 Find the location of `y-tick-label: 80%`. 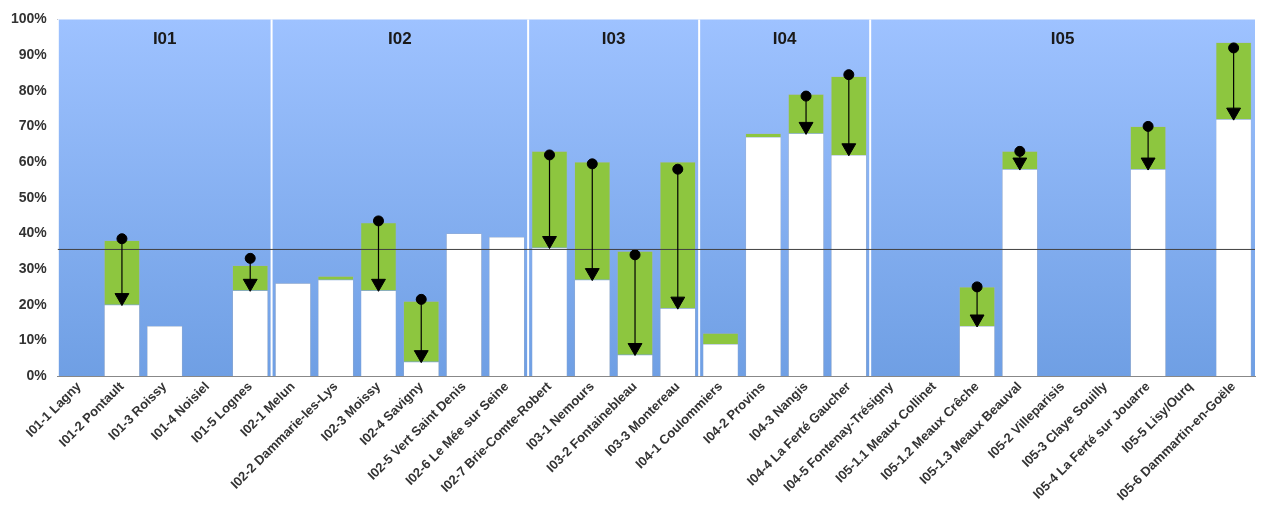

y-tick-label: 80% is located at coordinates (33, 89).